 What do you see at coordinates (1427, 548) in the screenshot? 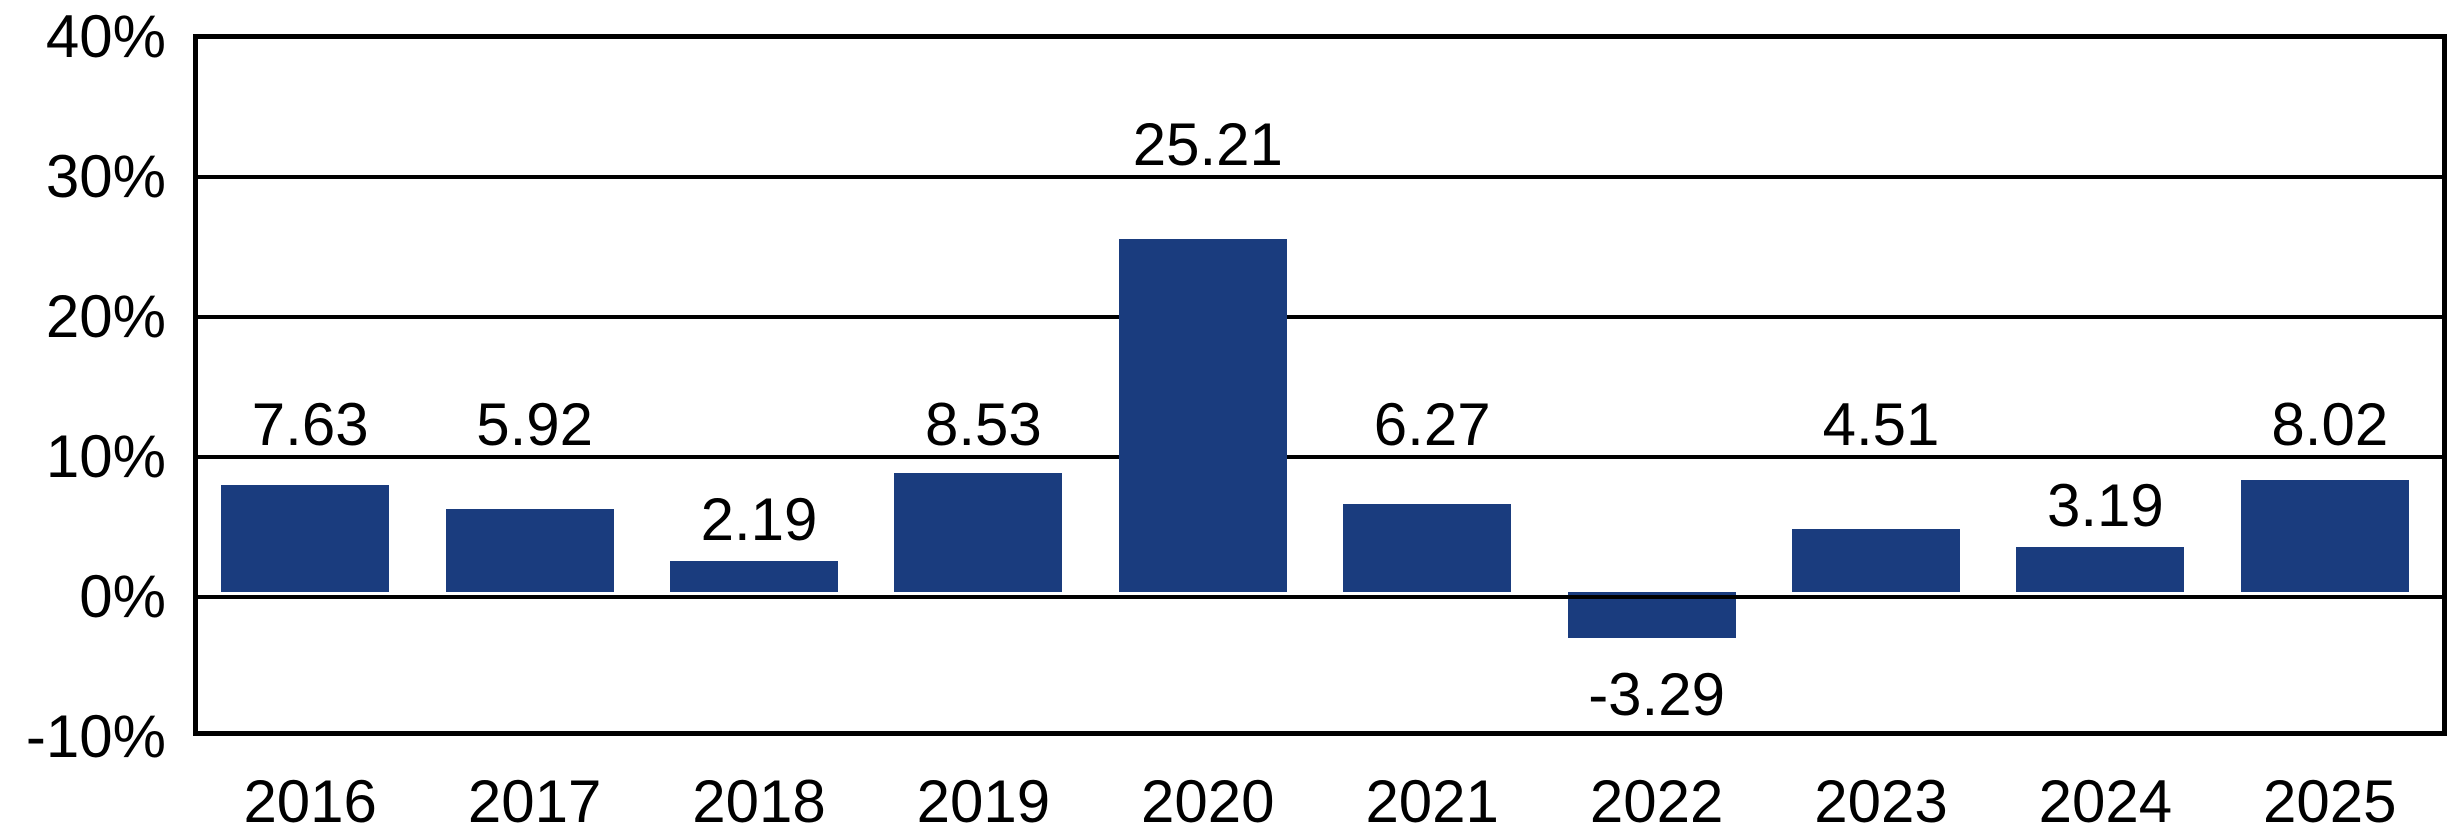
I see `bar-2021` at bounding box center [1427, 548].